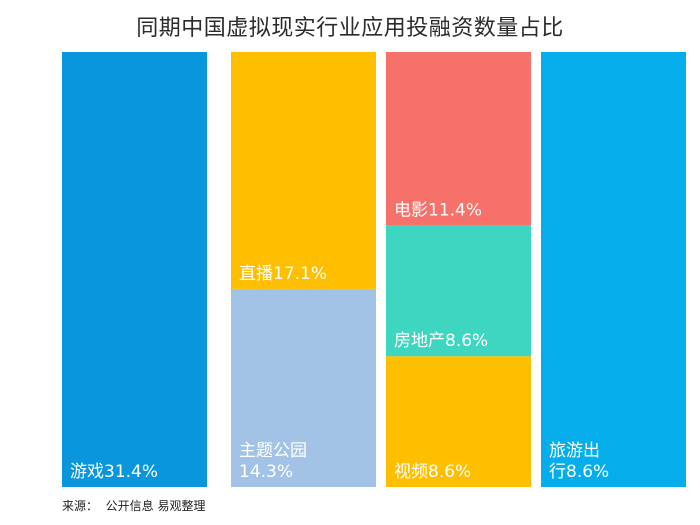 The height and width of the screenshot is (525, 700). I want to click on chart-title: 同期中国虚拟现实行业应用投融资数量占比, so click(350, 28).